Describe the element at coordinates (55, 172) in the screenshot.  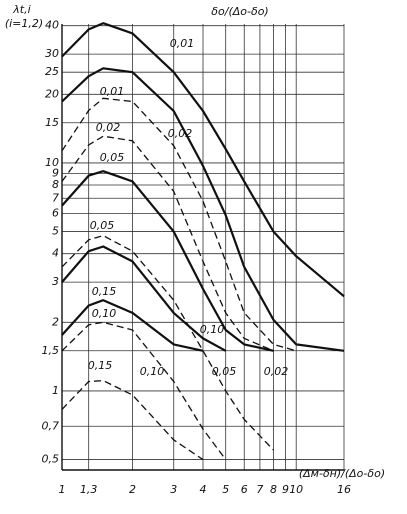
I see `y-tick-label: 9` at that location.